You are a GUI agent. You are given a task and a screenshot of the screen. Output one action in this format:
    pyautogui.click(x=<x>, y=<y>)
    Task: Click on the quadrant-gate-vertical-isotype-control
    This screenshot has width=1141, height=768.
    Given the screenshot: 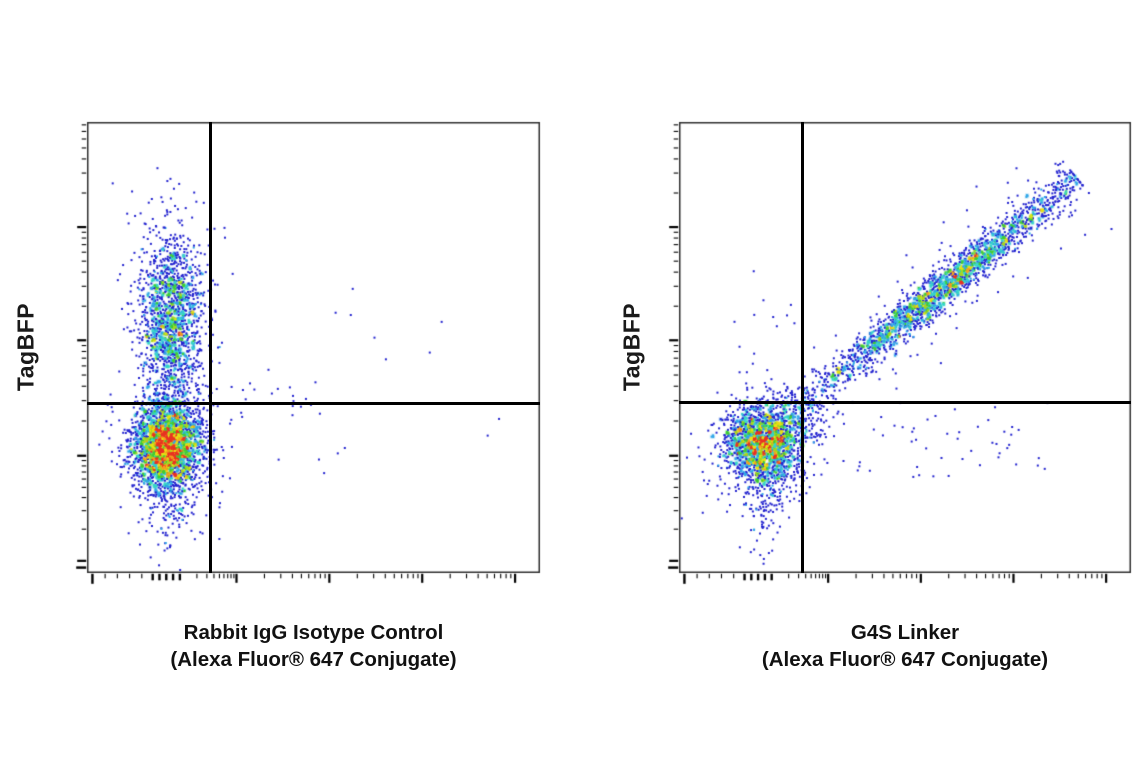 What is the action you would take?
    pyautogui.click(x=211, y=347)
    